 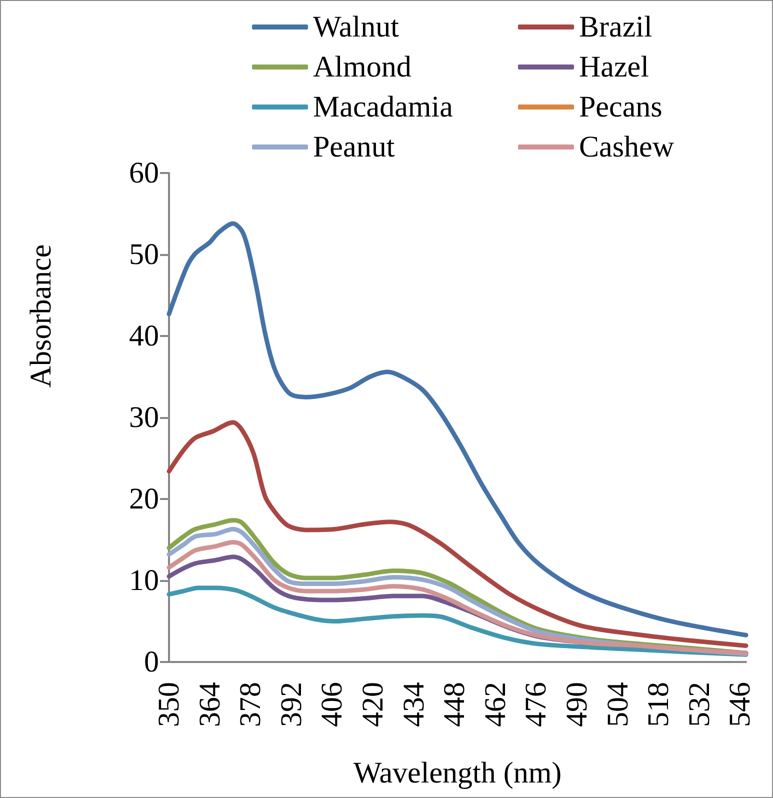 I want to click on y-tick-label: 50, so click(x=144, y=254).